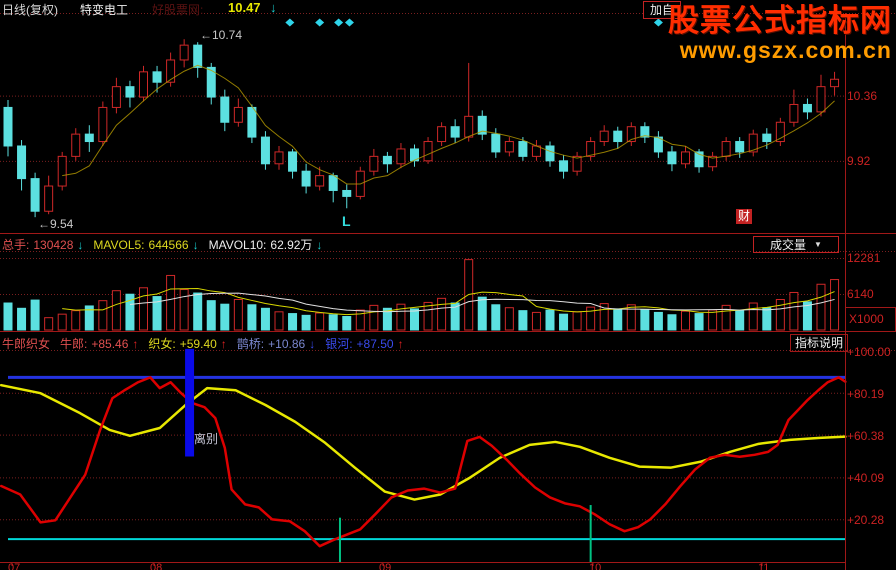  I want to click on queqiao-label: 鹊桥:, so click(250, 344).